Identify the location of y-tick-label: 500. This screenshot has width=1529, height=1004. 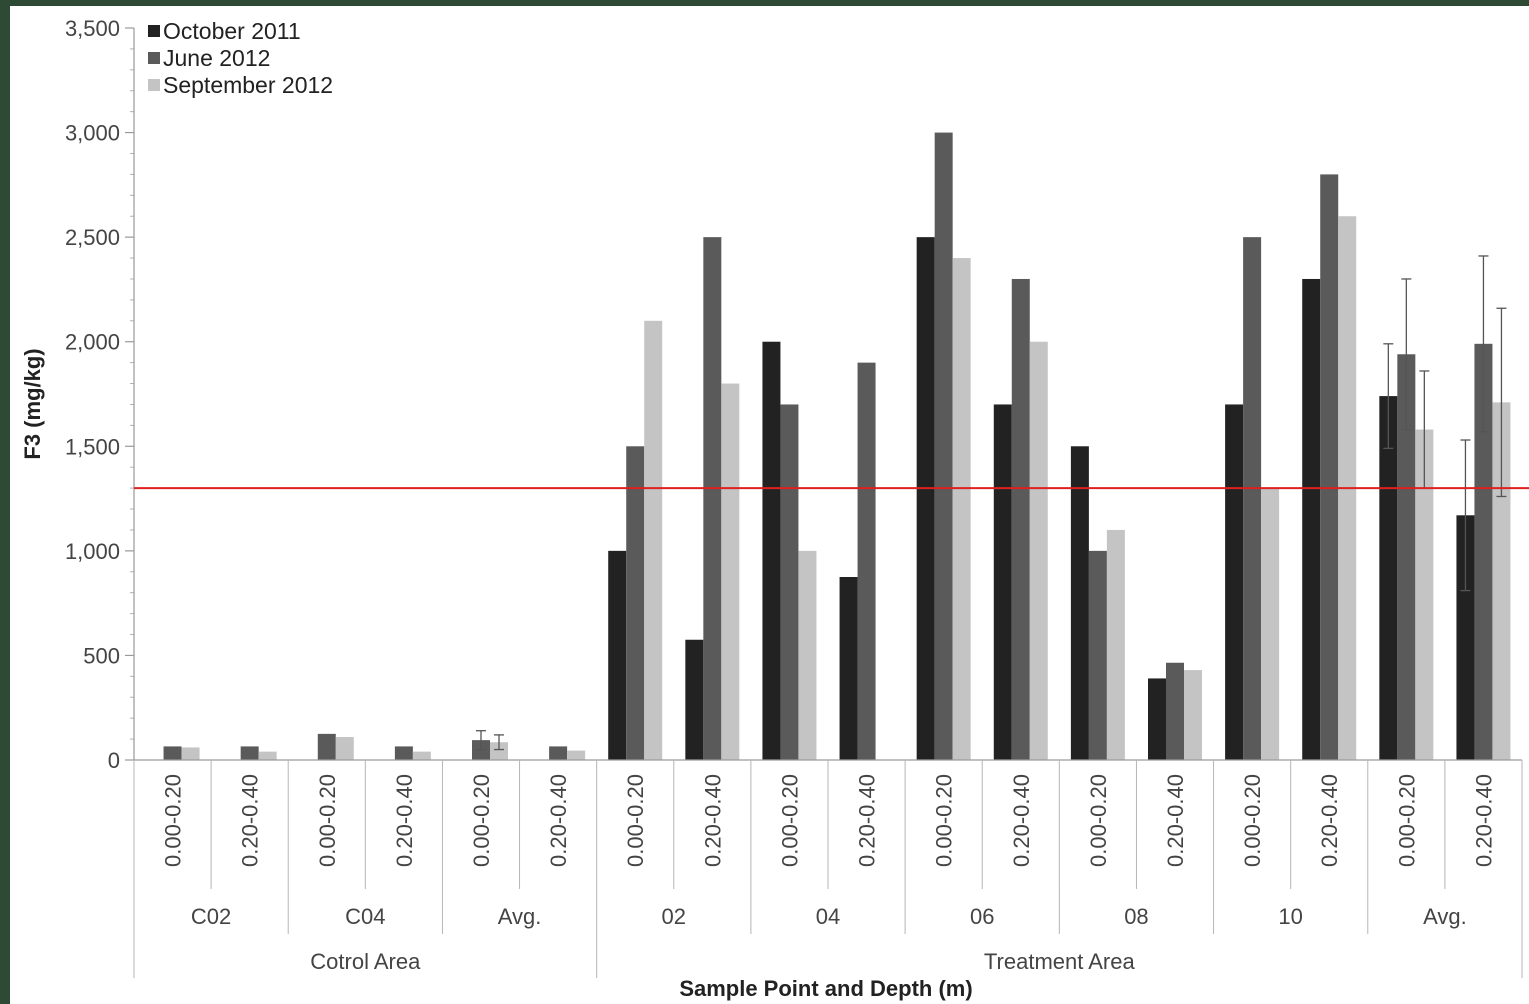
(101, 655).